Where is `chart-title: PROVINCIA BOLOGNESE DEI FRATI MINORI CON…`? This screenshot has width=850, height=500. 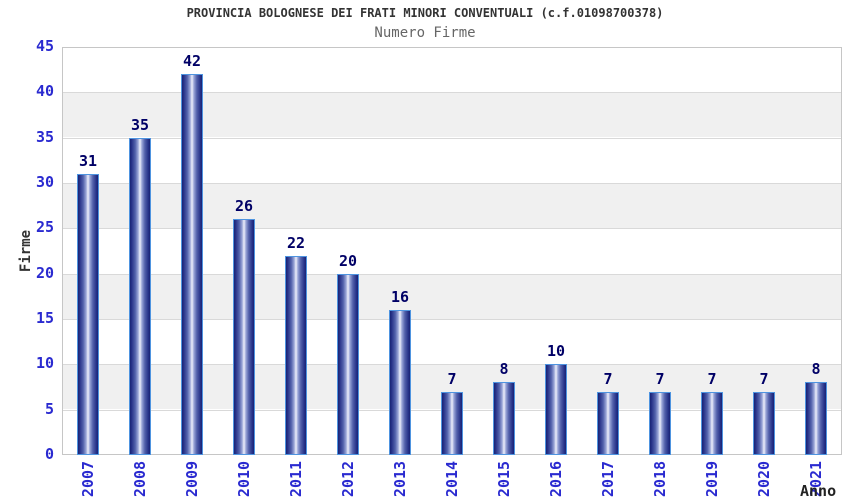 chart-title: PROVINCIA BOLOGNESE DEI FRATI MINORI CON… is located at coordinates (425, 13).